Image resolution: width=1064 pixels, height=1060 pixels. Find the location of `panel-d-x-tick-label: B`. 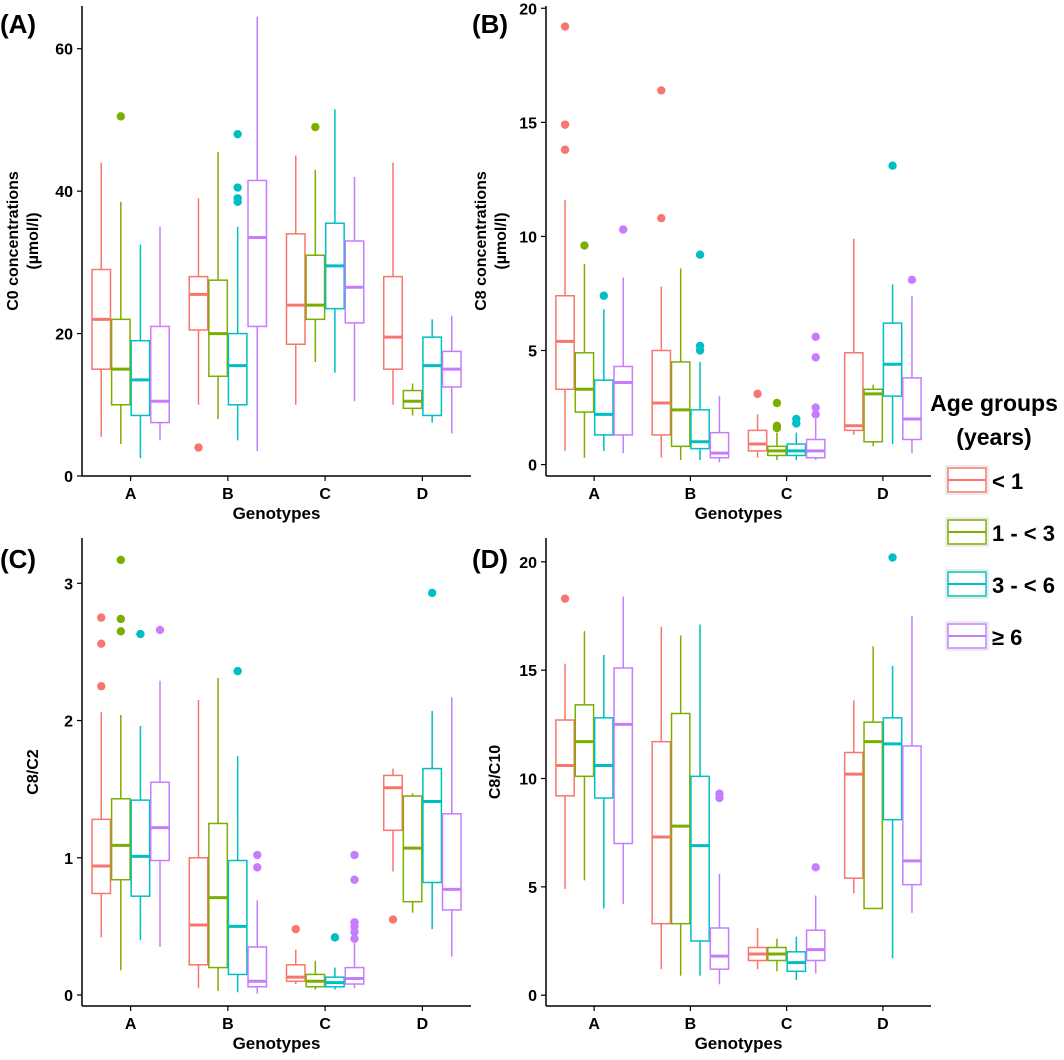

panel-d-x-tick-label: B is located at coordinates (691, 1024).